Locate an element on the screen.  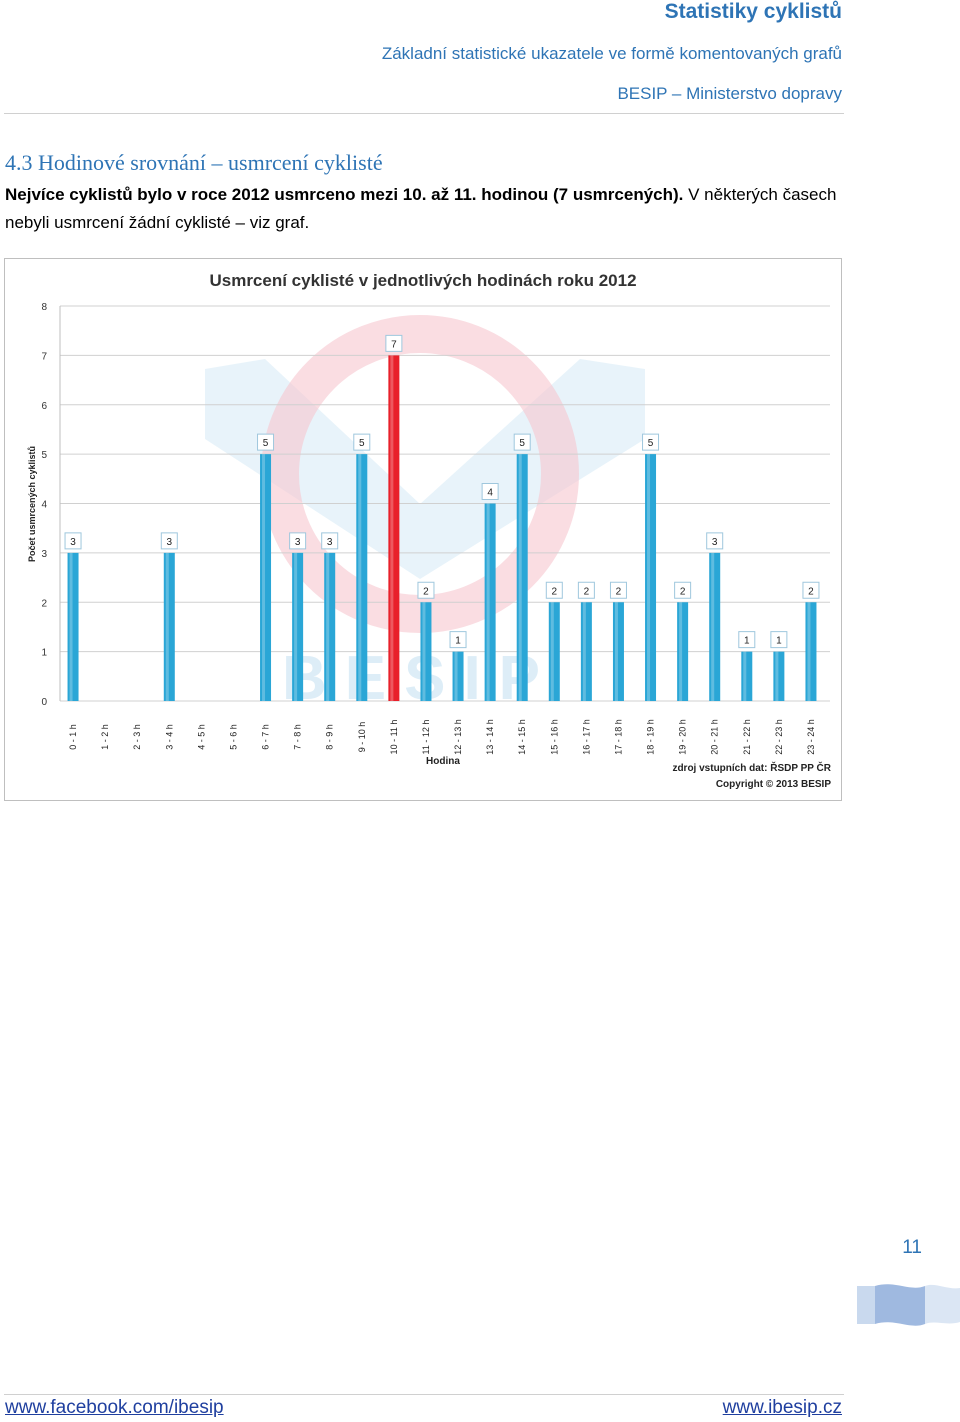
y-tick-label: 6 is located at coordinates (44, 406).